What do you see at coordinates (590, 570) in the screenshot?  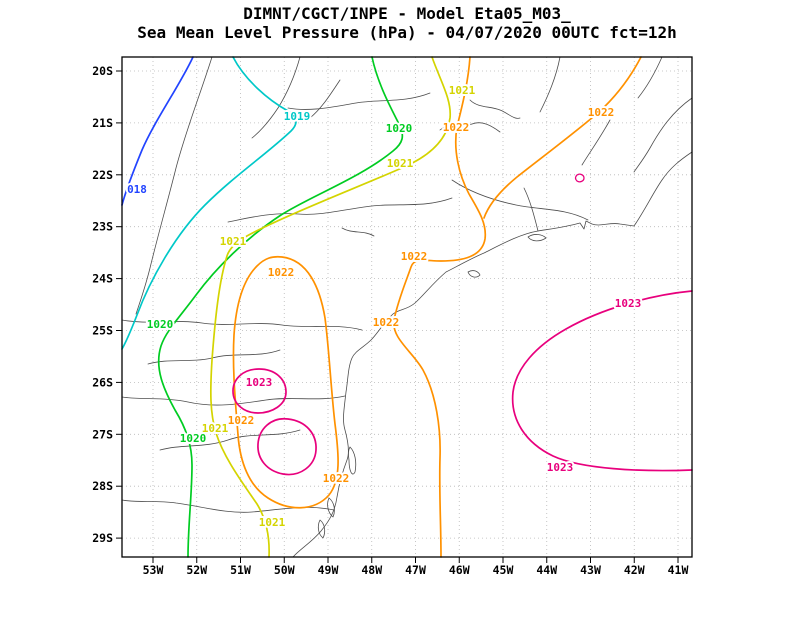 I see `lon-label: 43W` at bounding box center [590, 570].